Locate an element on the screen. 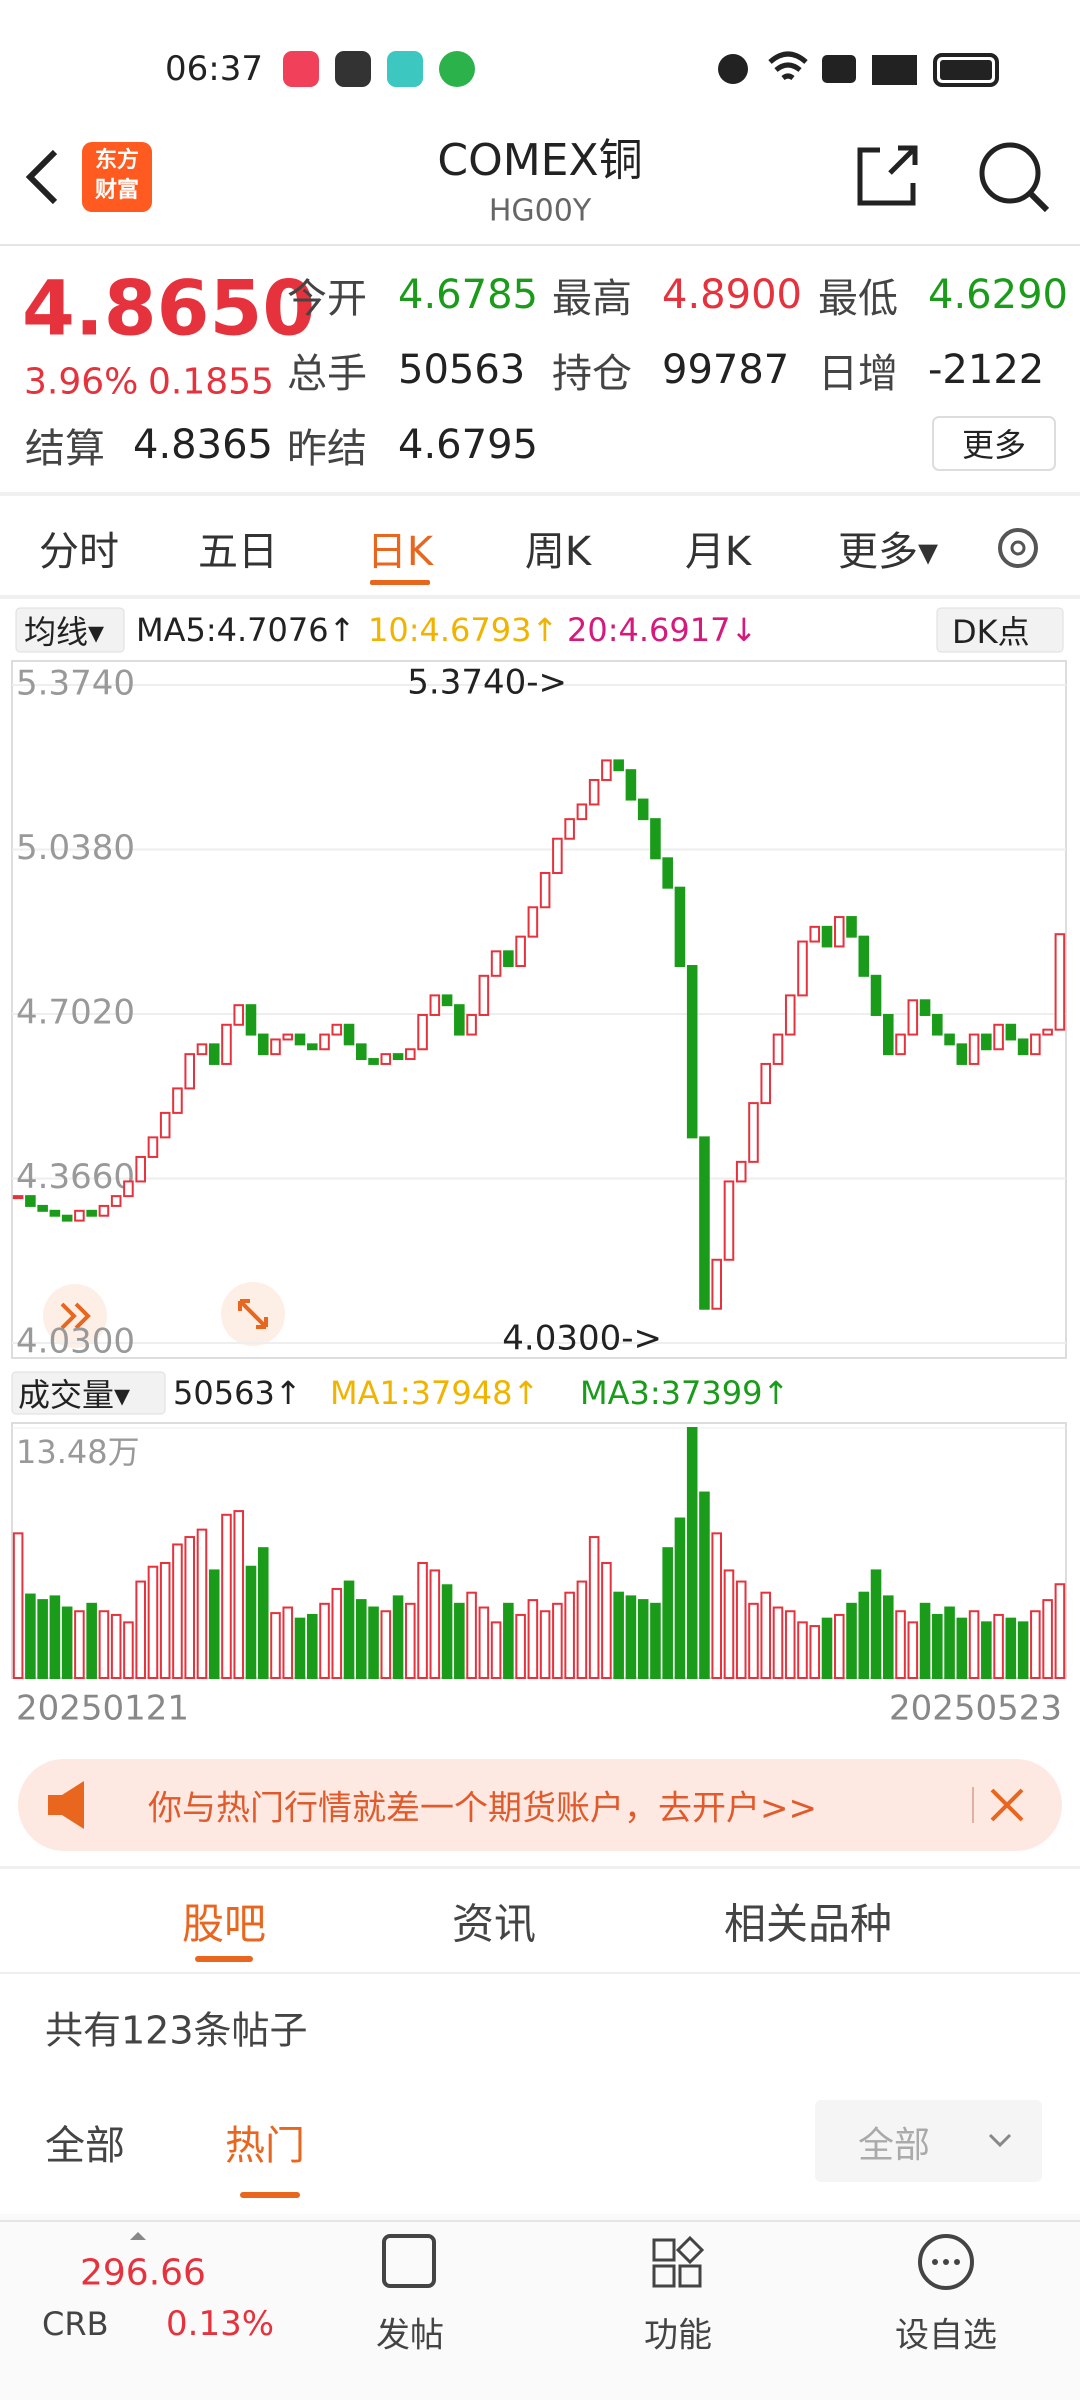  volume-selector is located at coordinates (88, 1393).